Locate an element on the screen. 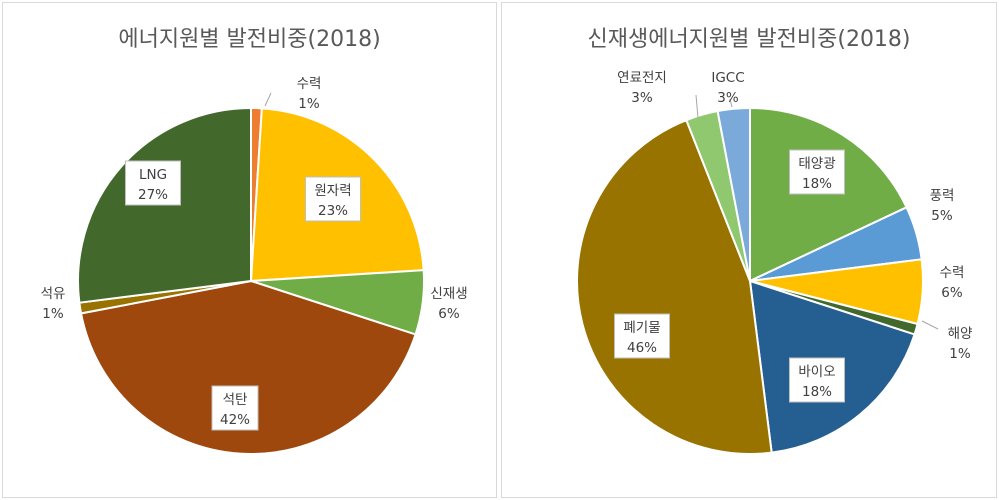  slice-category-label: IGCC is located at coordinates (727, 78).